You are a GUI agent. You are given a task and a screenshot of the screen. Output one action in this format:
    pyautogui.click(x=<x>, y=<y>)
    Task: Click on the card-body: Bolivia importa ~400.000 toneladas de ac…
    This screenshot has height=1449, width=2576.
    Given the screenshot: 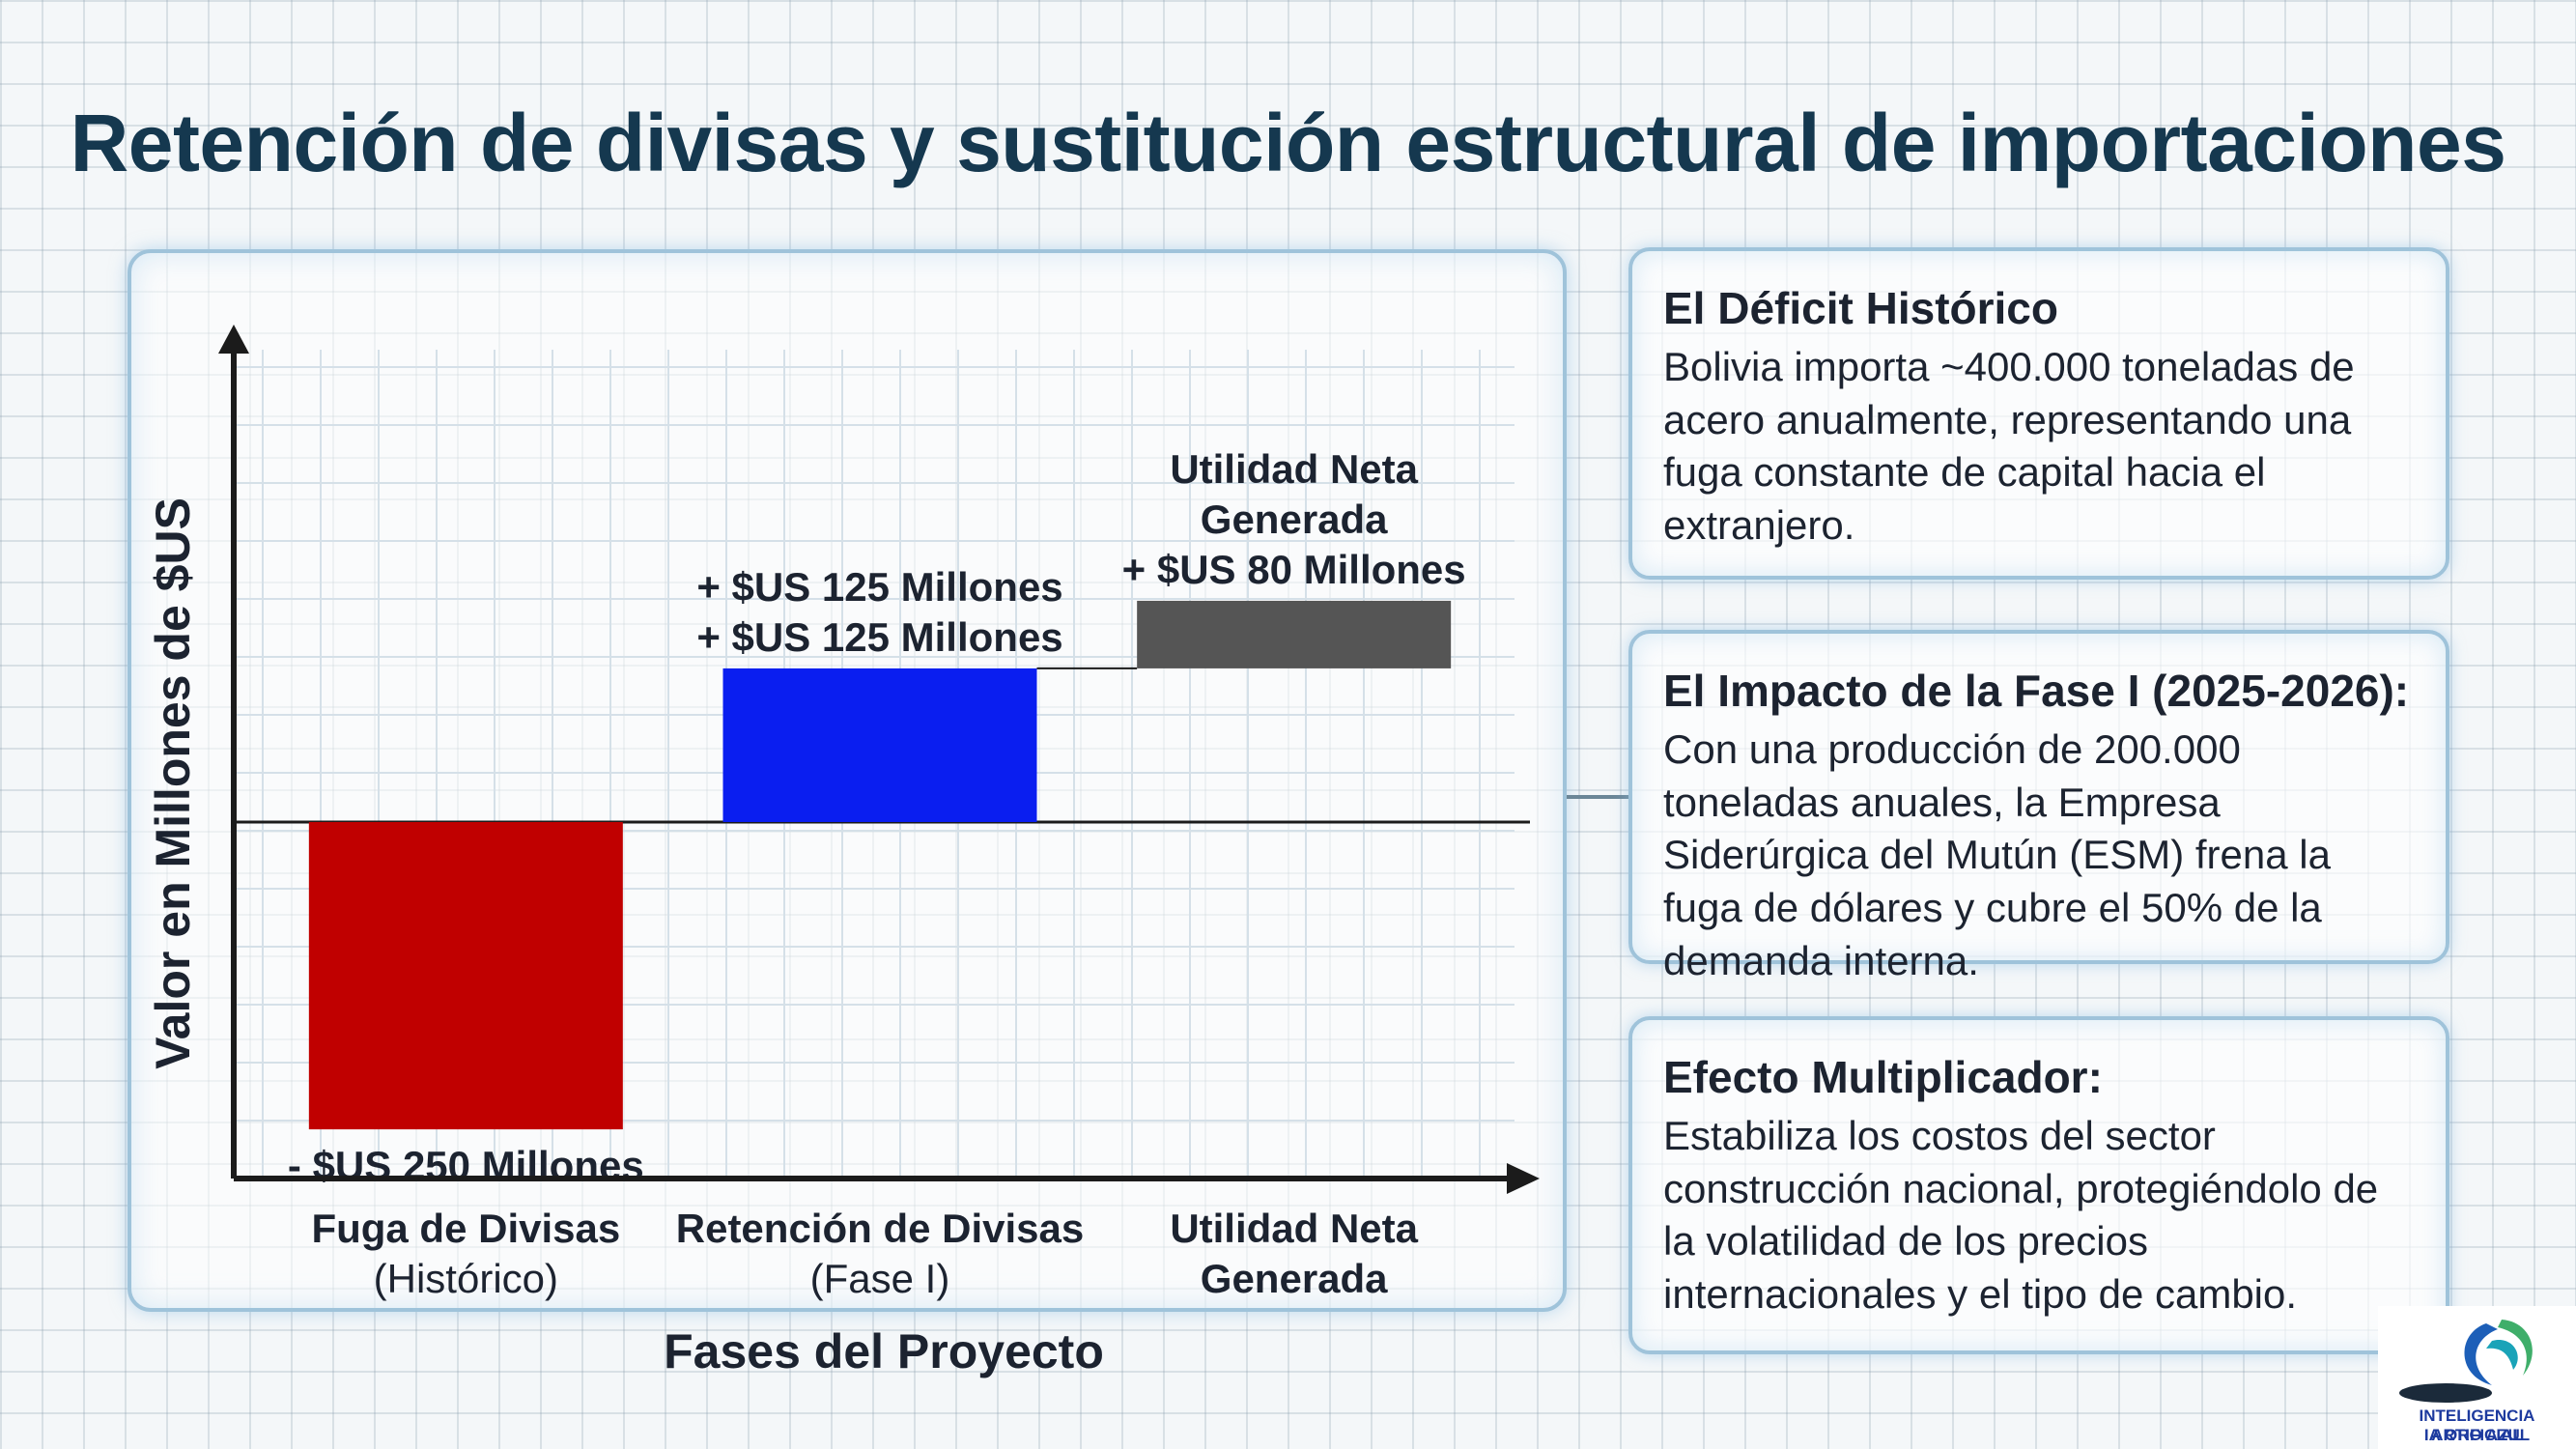 What is the action you would take?
    pyautogui.click(x=2009, y=446)
    